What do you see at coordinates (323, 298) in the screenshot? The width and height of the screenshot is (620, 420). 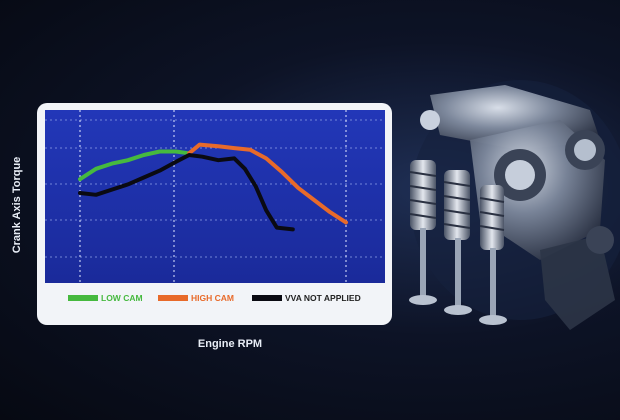 I see `legend-label-vva-not-applied: VVA NOT APPLIED` at bounding box center [323, 298].